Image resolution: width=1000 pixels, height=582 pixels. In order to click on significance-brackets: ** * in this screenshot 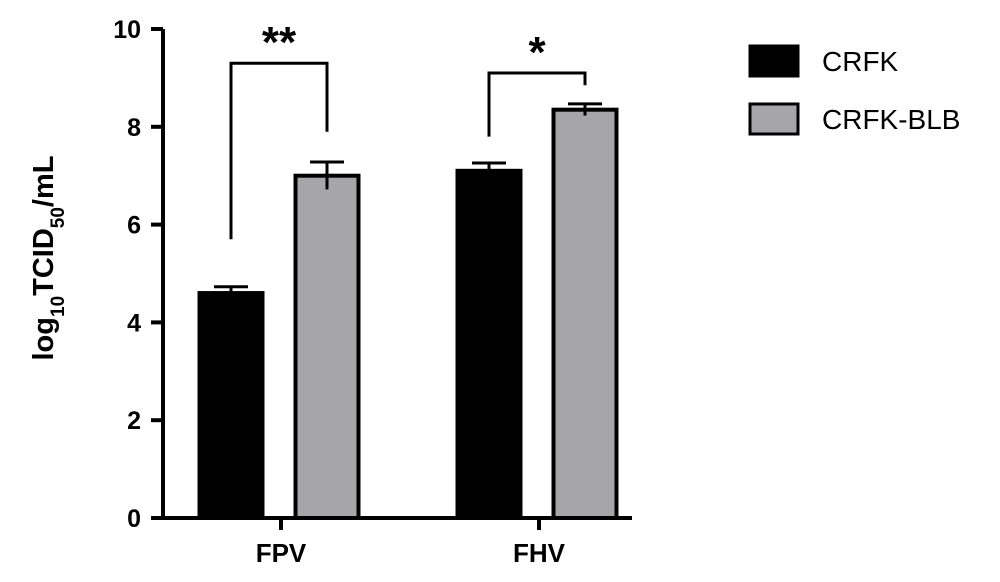, I will do `click(408, 129)`.